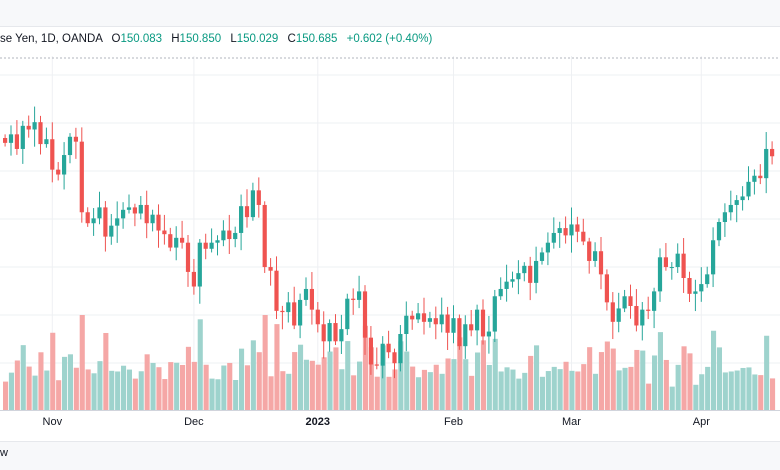  Describe the element at coordinates (389, 39) in the screenshot. I see `change-value: +0.602 (+0.40%)` at that location.